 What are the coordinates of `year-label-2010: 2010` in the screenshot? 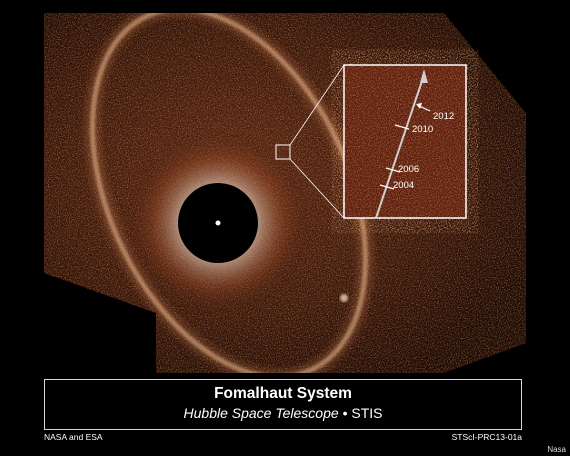 It's located at (423, 129).